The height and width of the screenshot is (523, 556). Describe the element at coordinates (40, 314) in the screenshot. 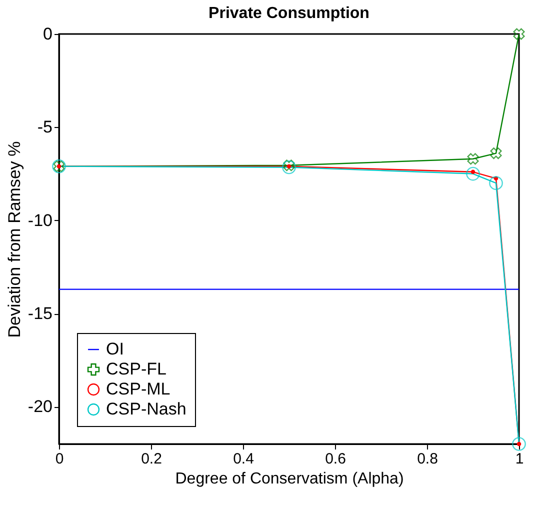

I see `y-tick-label: -15` at that location.